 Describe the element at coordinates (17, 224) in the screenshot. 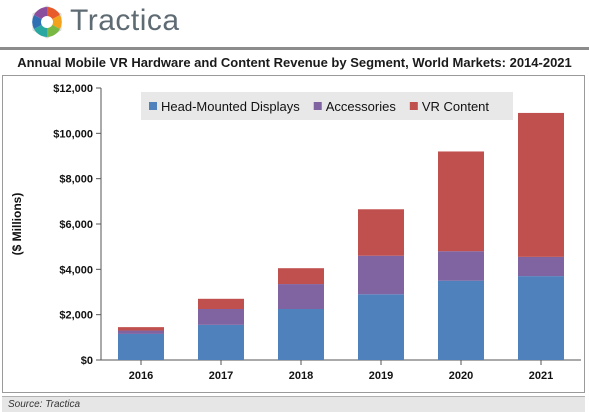

I see `y-axis-label: ($ Millions)` at that location.